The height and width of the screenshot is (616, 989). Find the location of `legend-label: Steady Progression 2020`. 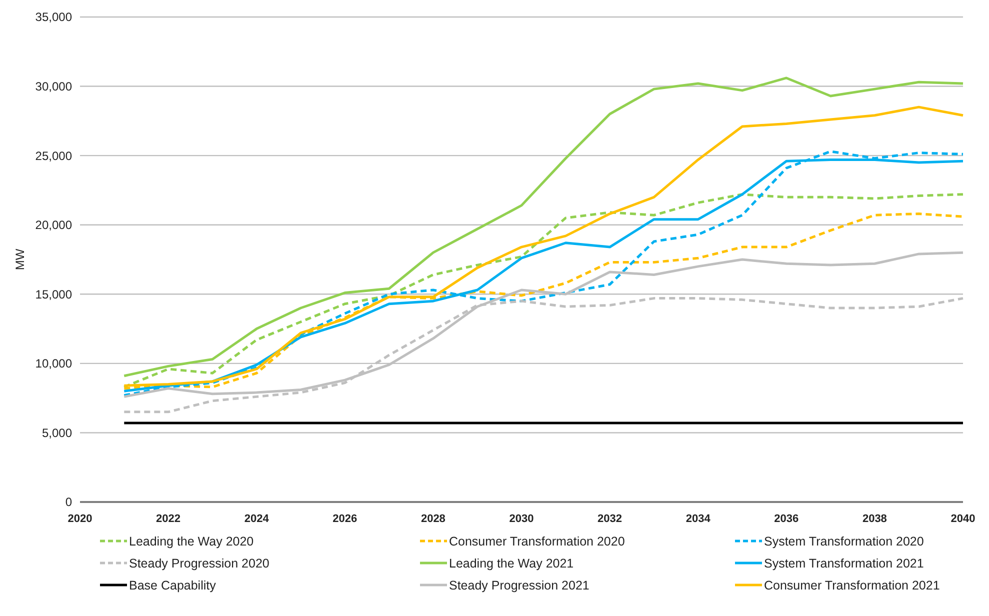

legend-label: Steady Progression 2020 is located at coordinates (199, 563).